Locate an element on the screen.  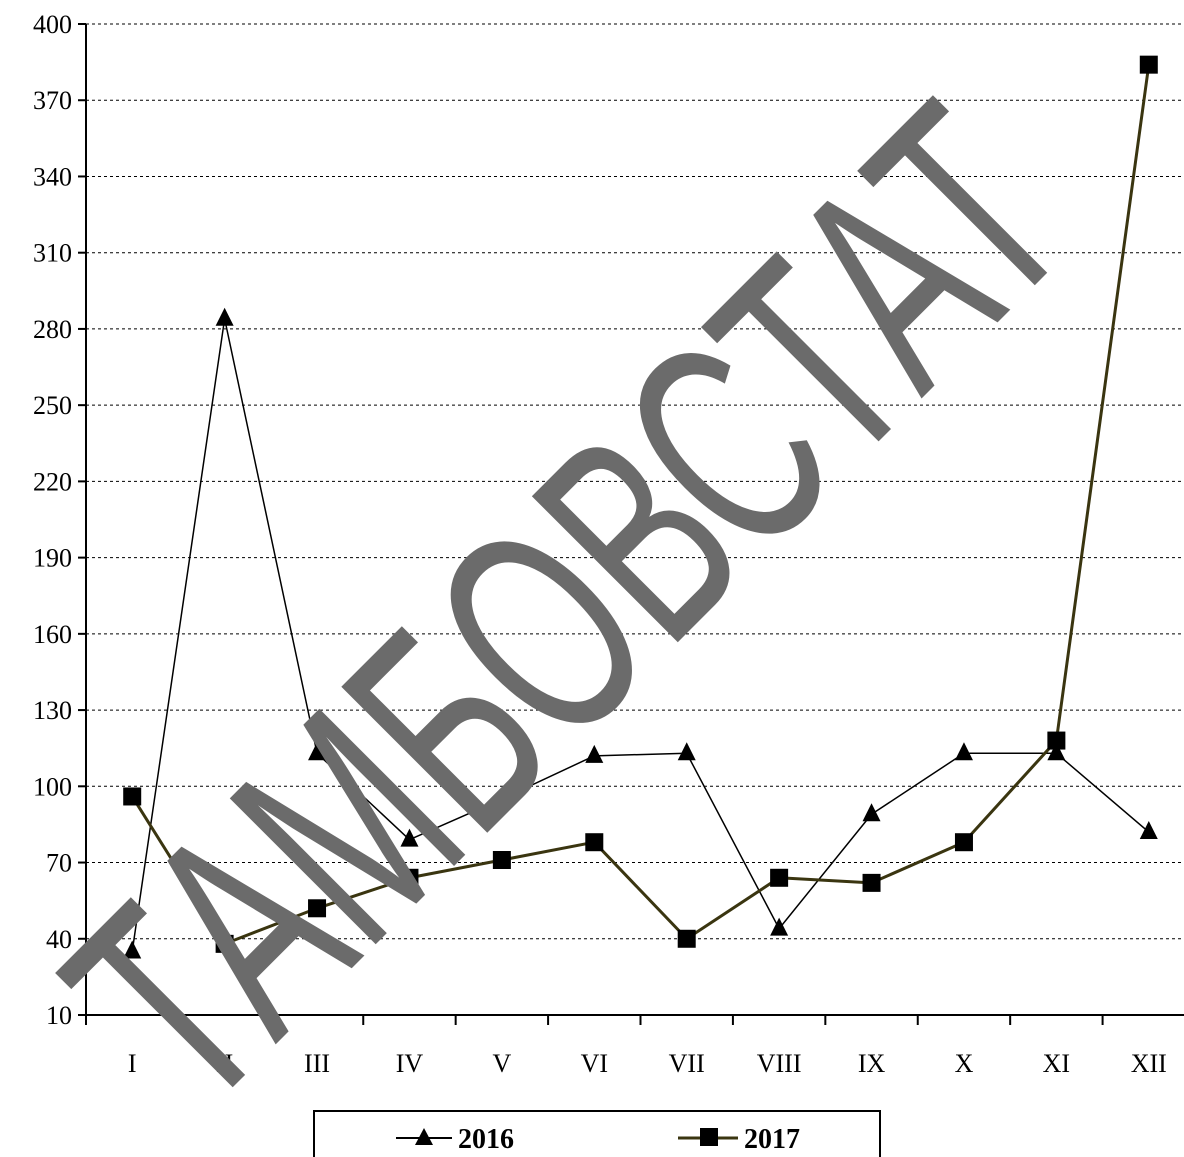
legend-marker-2017 is located at coordinates (709, 1137).